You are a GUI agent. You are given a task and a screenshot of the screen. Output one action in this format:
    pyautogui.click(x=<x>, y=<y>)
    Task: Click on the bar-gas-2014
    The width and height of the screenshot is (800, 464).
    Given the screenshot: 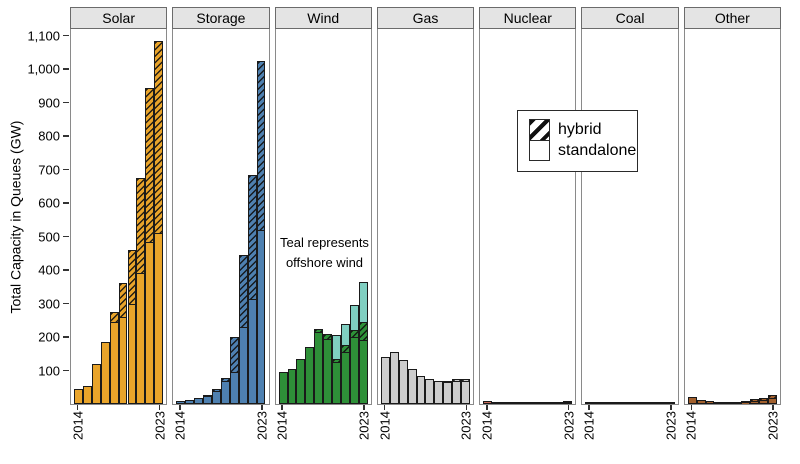 What is the action you would take?
    pyautogui.click(x=385, y=380)
    